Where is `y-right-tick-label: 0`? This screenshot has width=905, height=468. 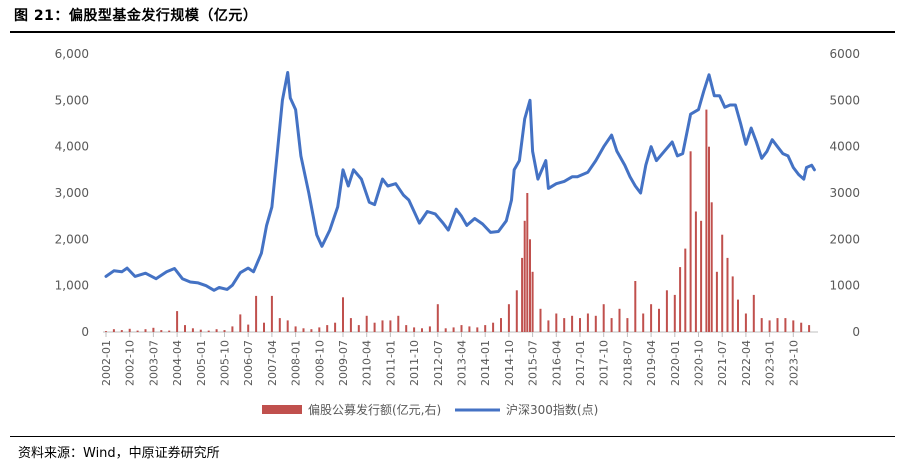
y-right-tick-label: 0 is located at coordinates (856, 332).